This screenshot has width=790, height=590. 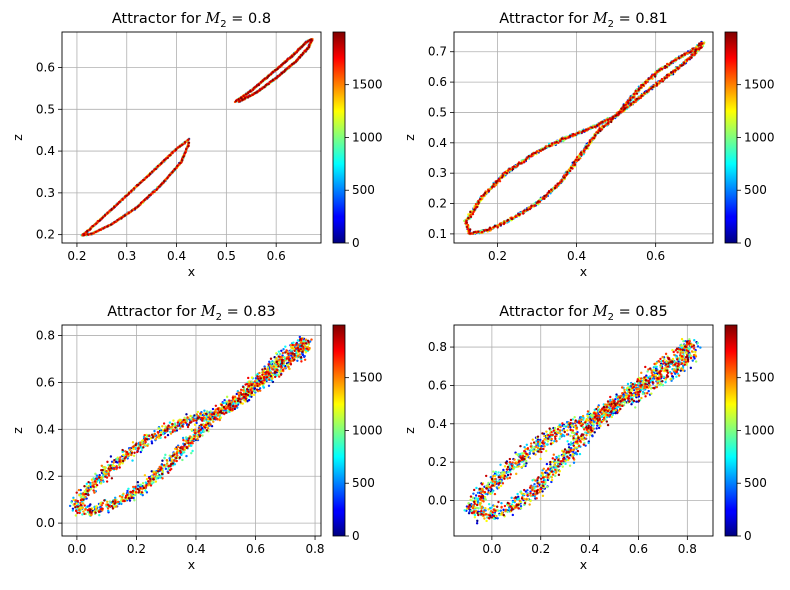 I want to click on colorbar, so click(x=731, y=137).